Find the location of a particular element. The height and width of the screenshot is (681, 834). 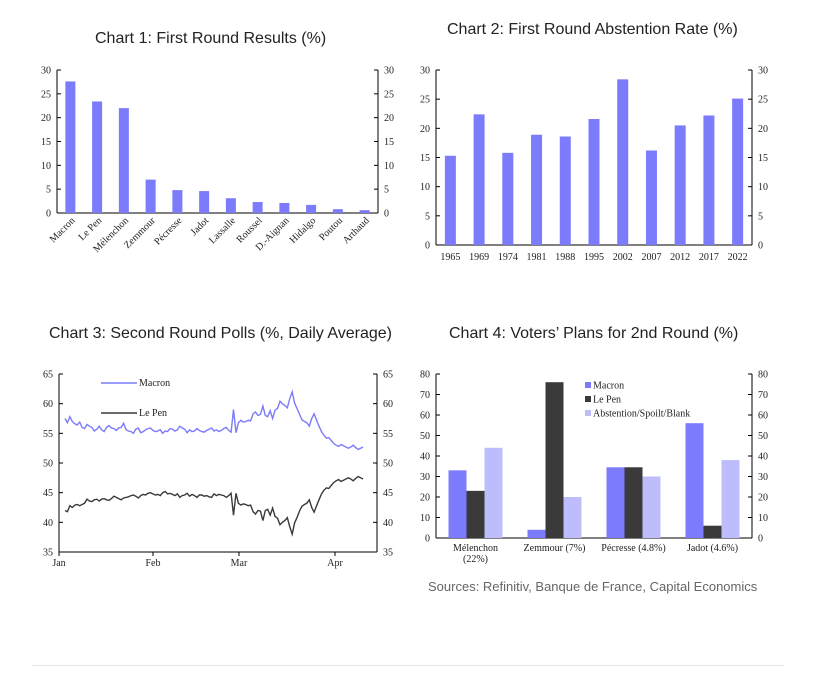

chart4-xtick-label: Zemmour (7%) is located at coordinates (555, 548).